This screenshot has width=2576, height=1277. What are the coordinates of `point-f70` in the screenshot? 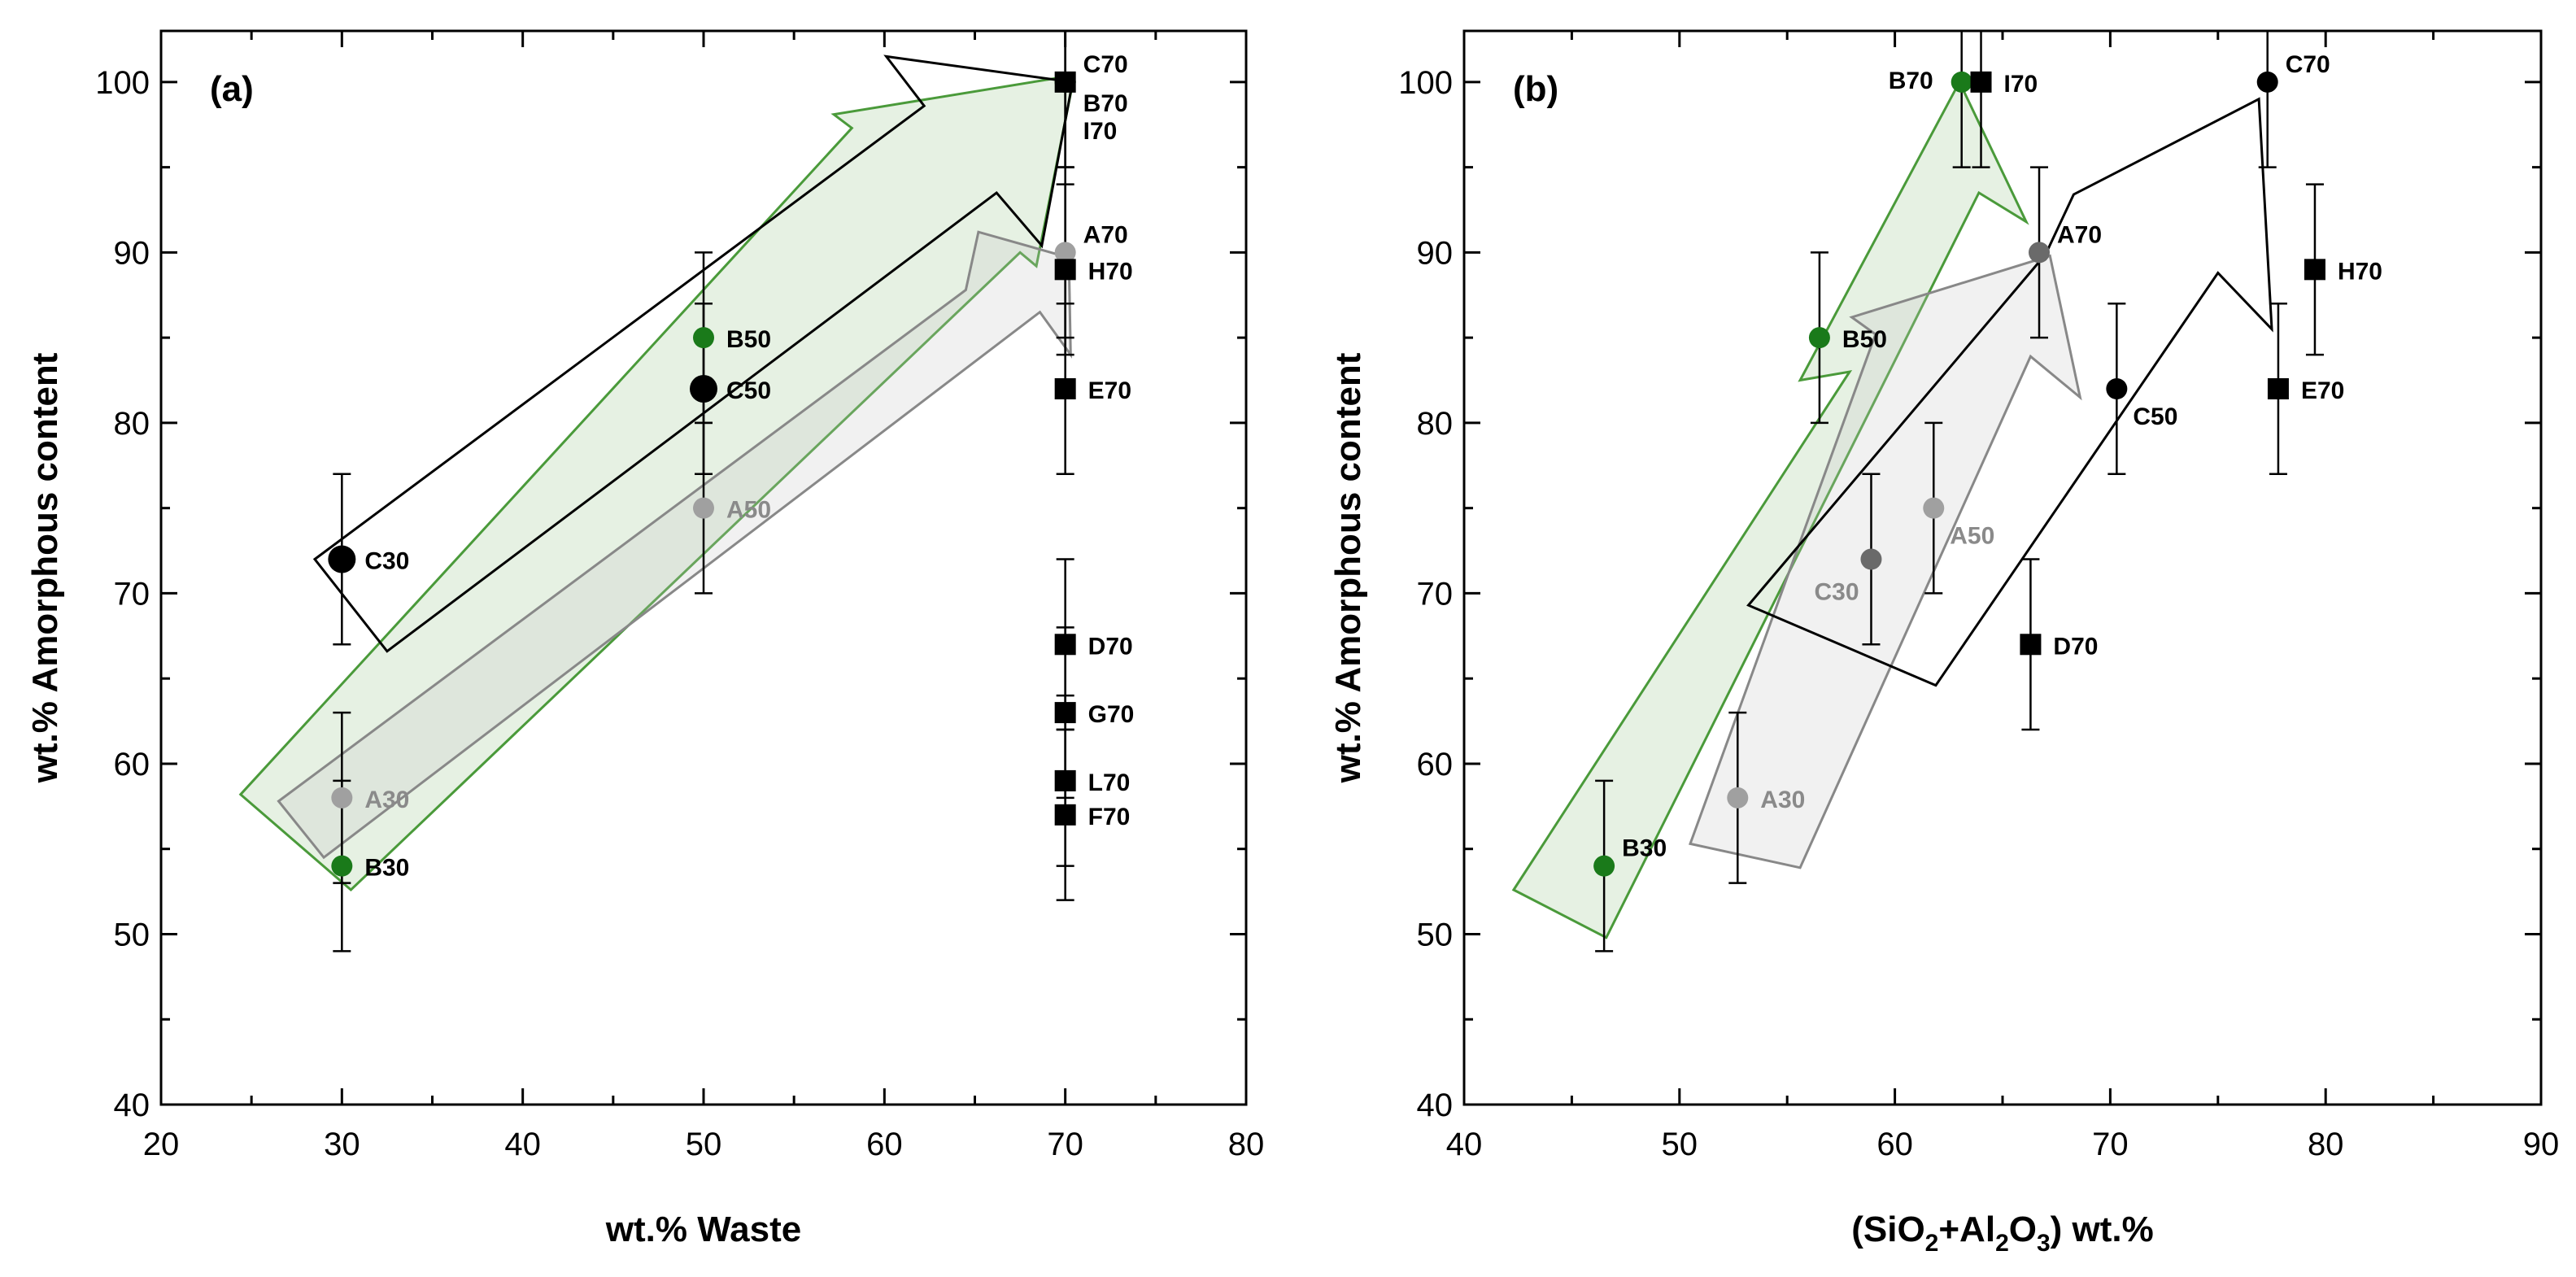 It's located at (1065, 815).